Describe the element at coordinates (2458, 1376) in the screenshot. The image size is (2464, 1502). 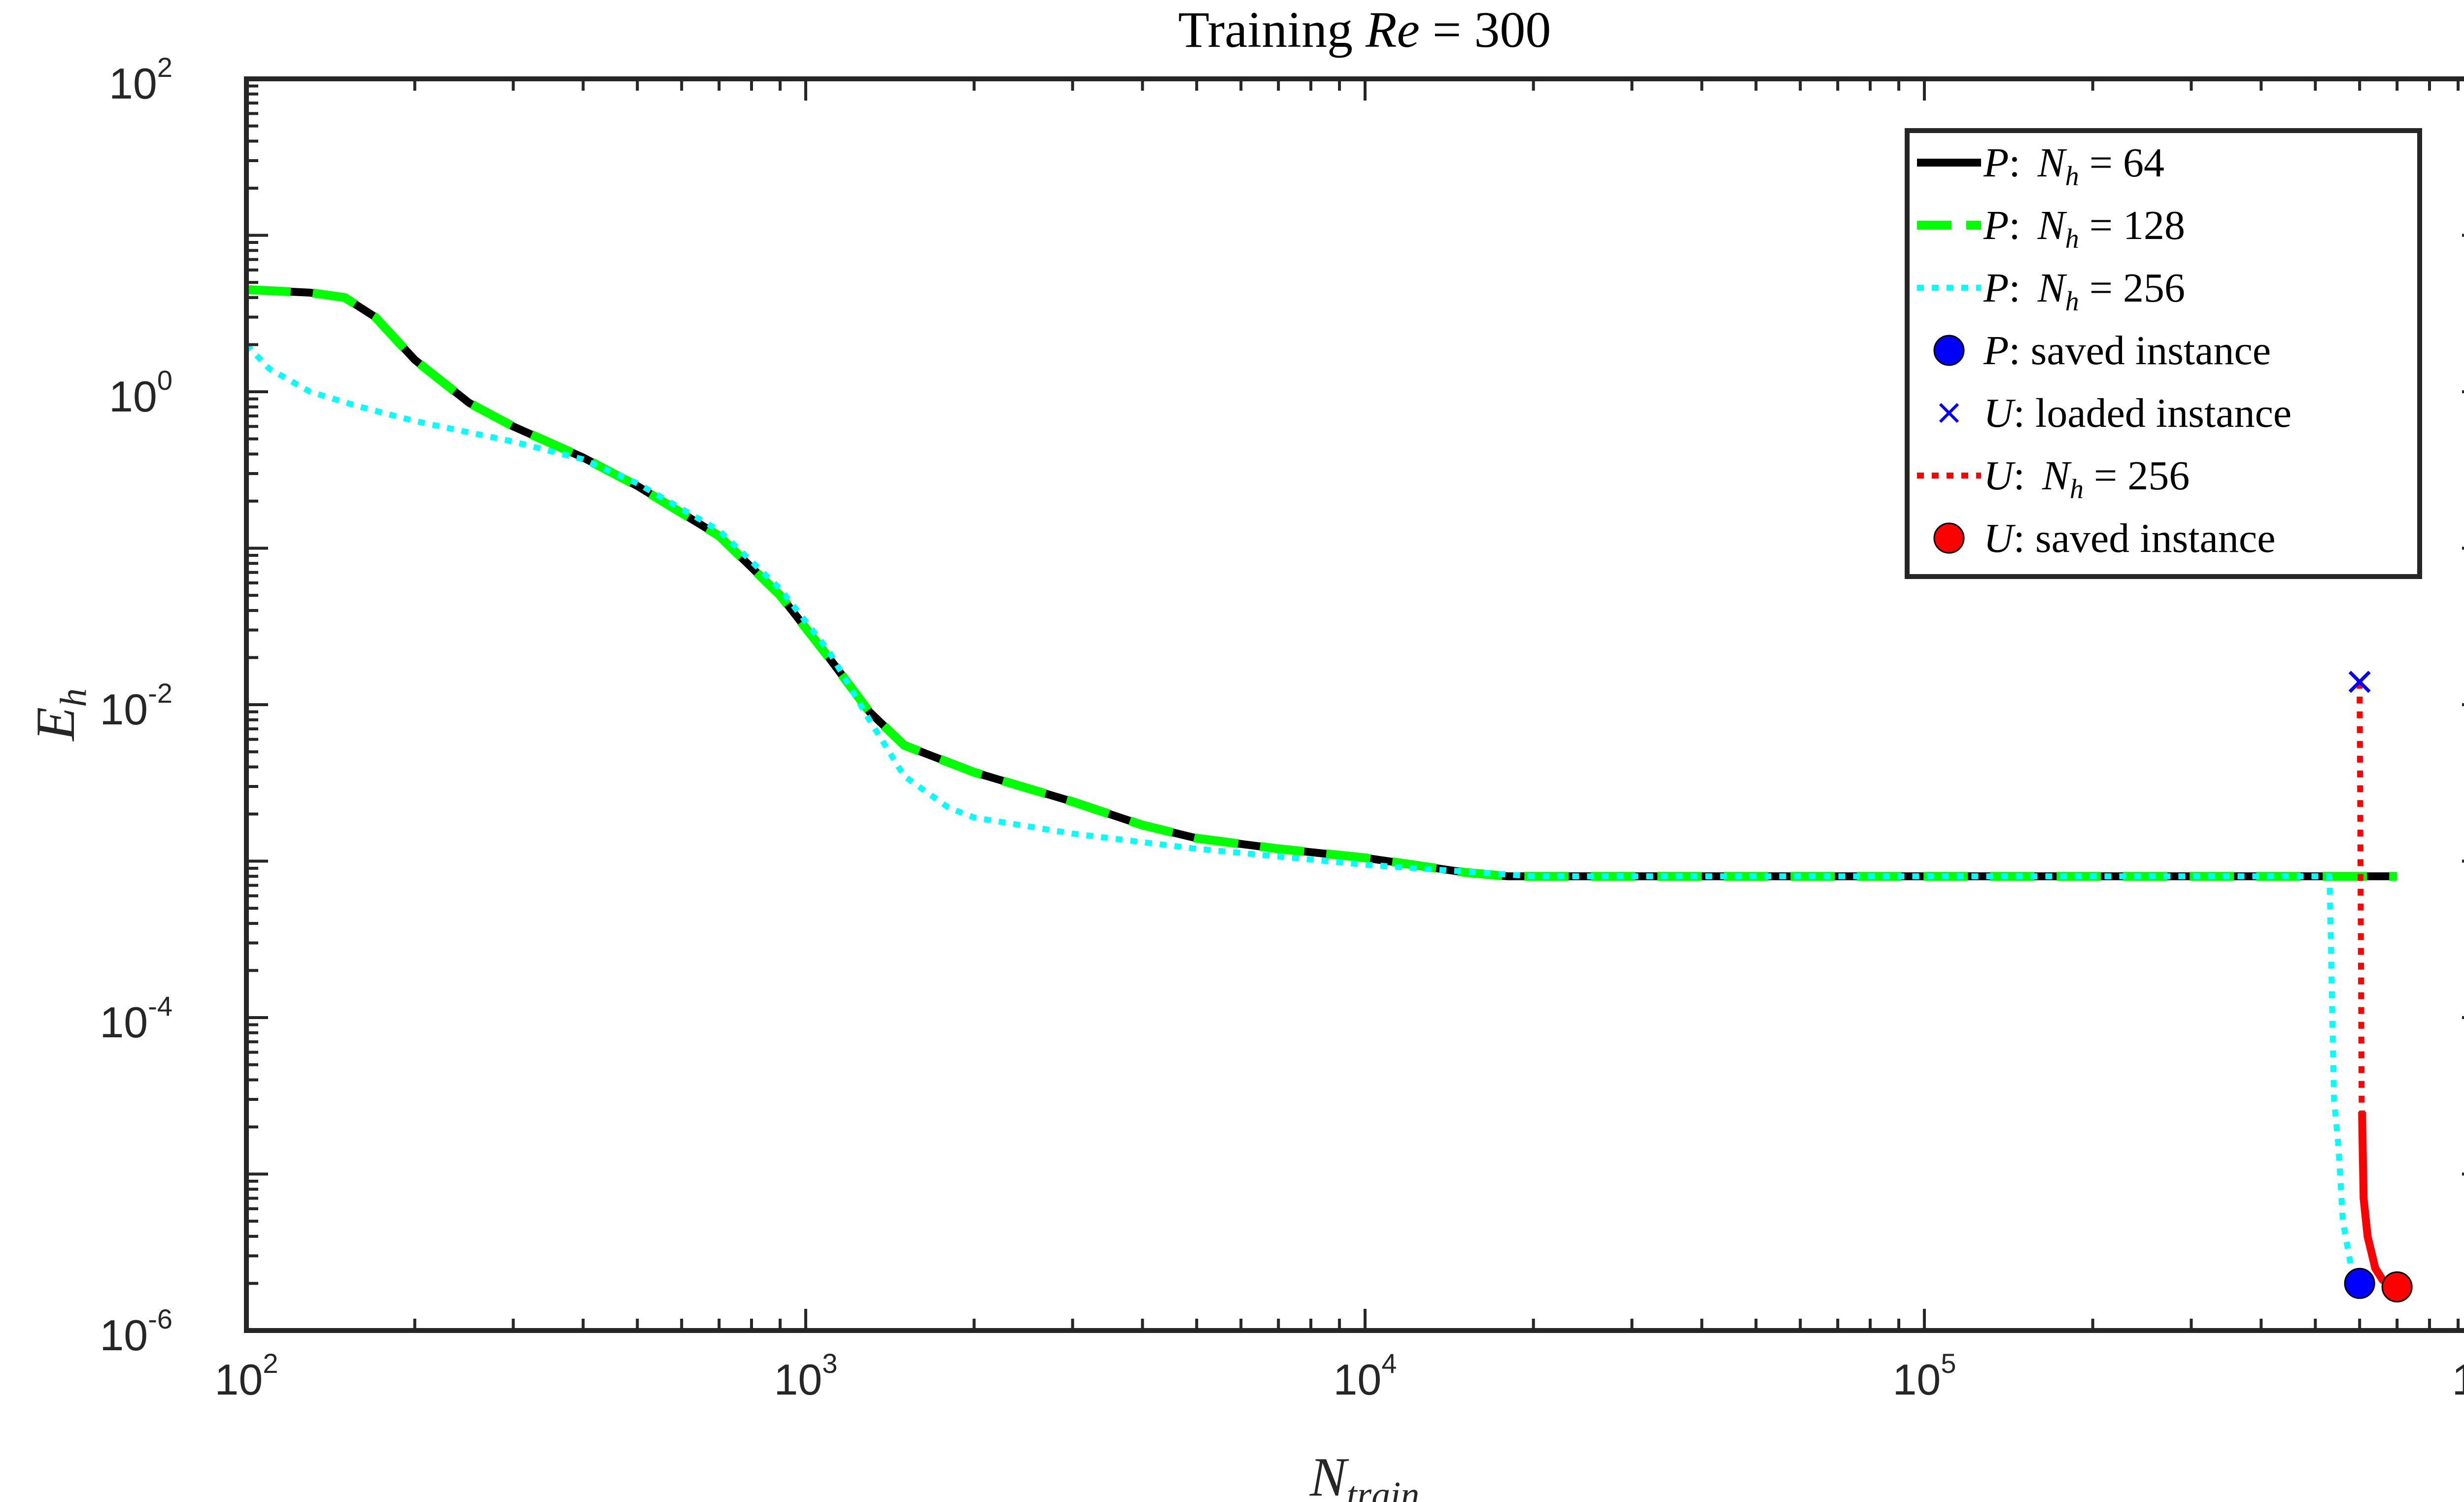
I see `x-tick-label-4: 106` at that location.